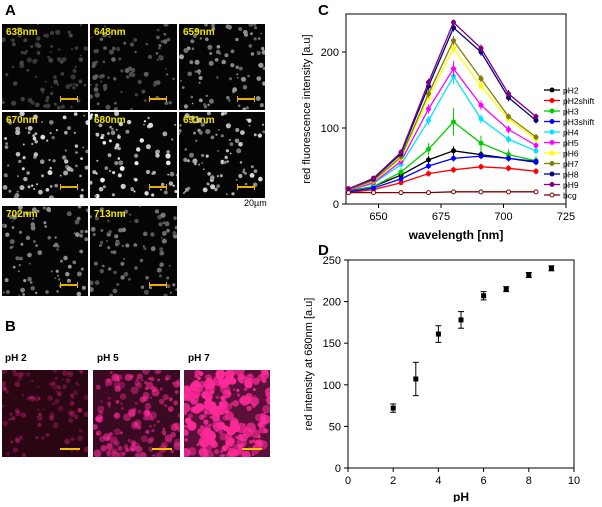  What do you see at coordinates (571, 133) in the screenshot?
I see `legend-label: pH4` at bounding box center [571, 133].